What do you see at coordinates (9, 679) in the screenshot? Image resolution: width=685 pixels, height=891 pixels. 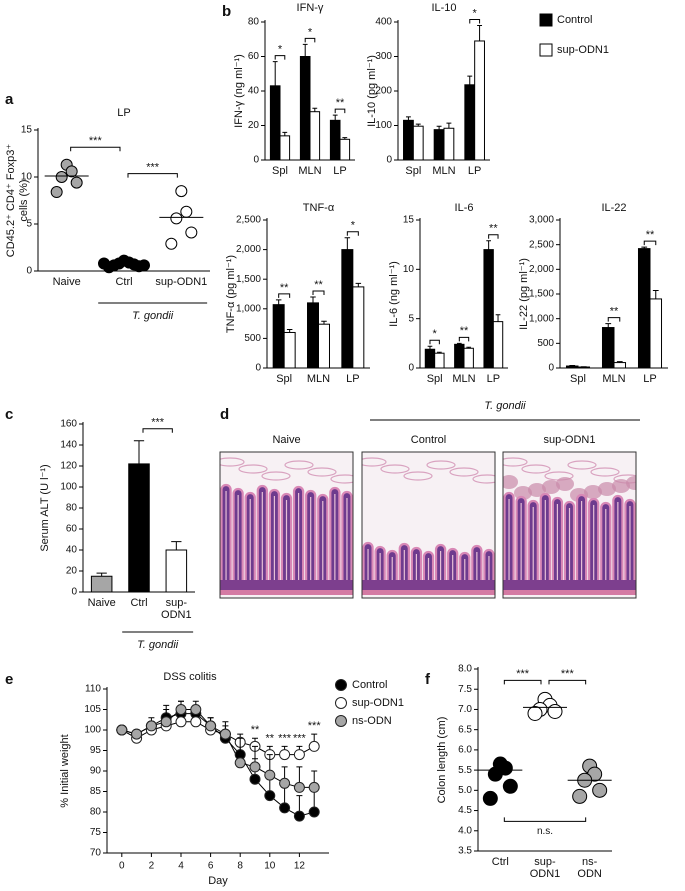 I see `panel-letter: e` at bounding box center [9, 679].